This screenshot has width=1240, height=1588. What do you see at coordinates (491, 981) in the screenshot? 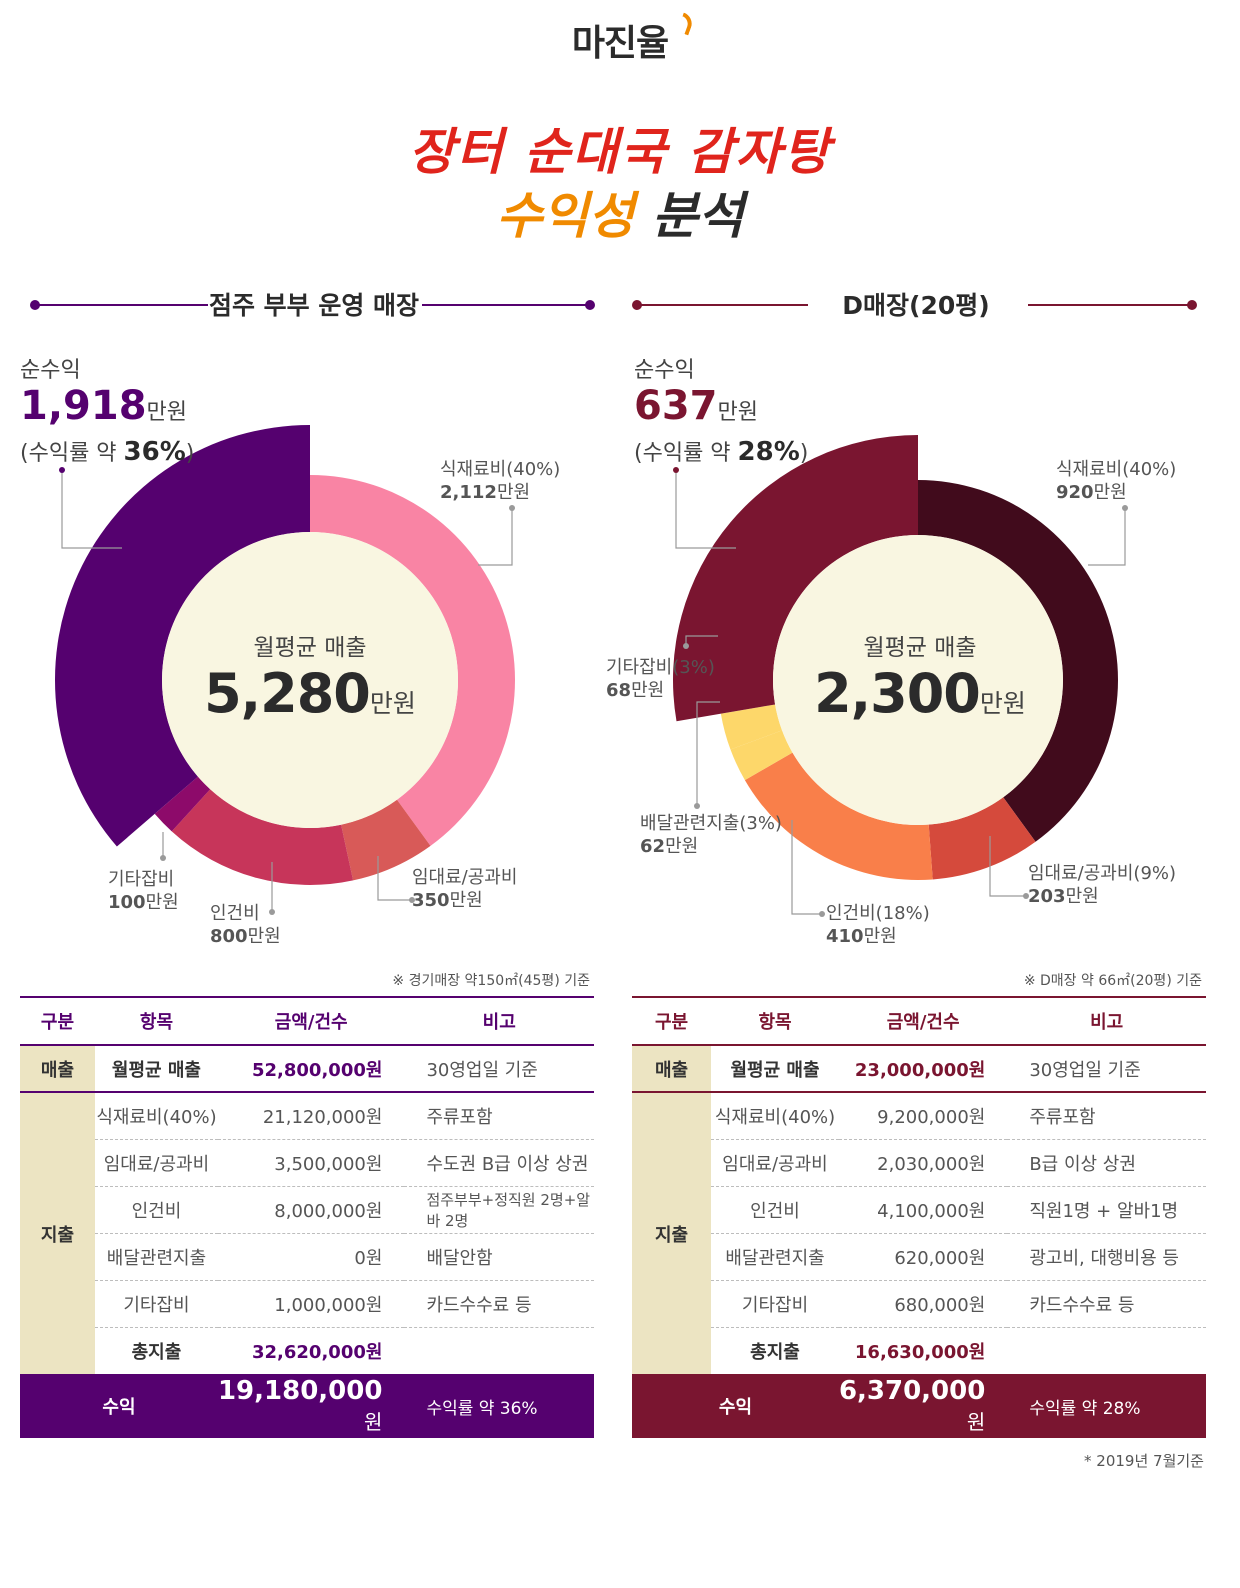
I see `left-area-note: ※ 경기매장 약150㎡(45평) 기준` at bounding box center [491, 981].